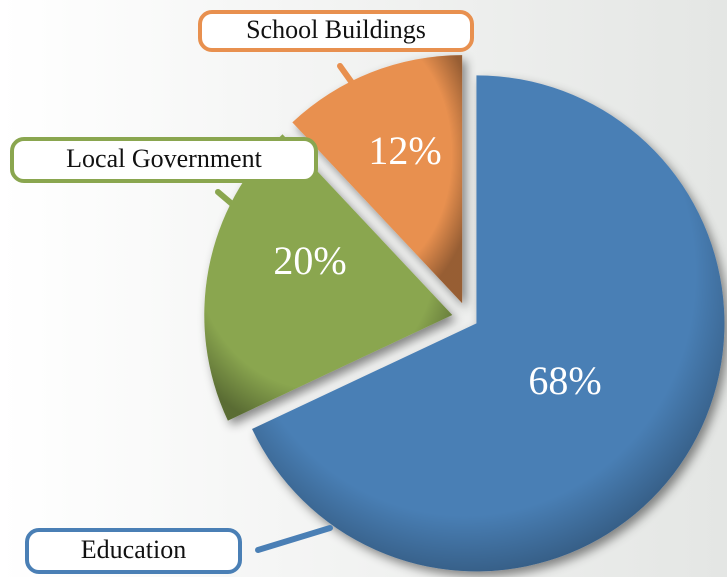  I want to click on slice-shade, so click(377, 179).